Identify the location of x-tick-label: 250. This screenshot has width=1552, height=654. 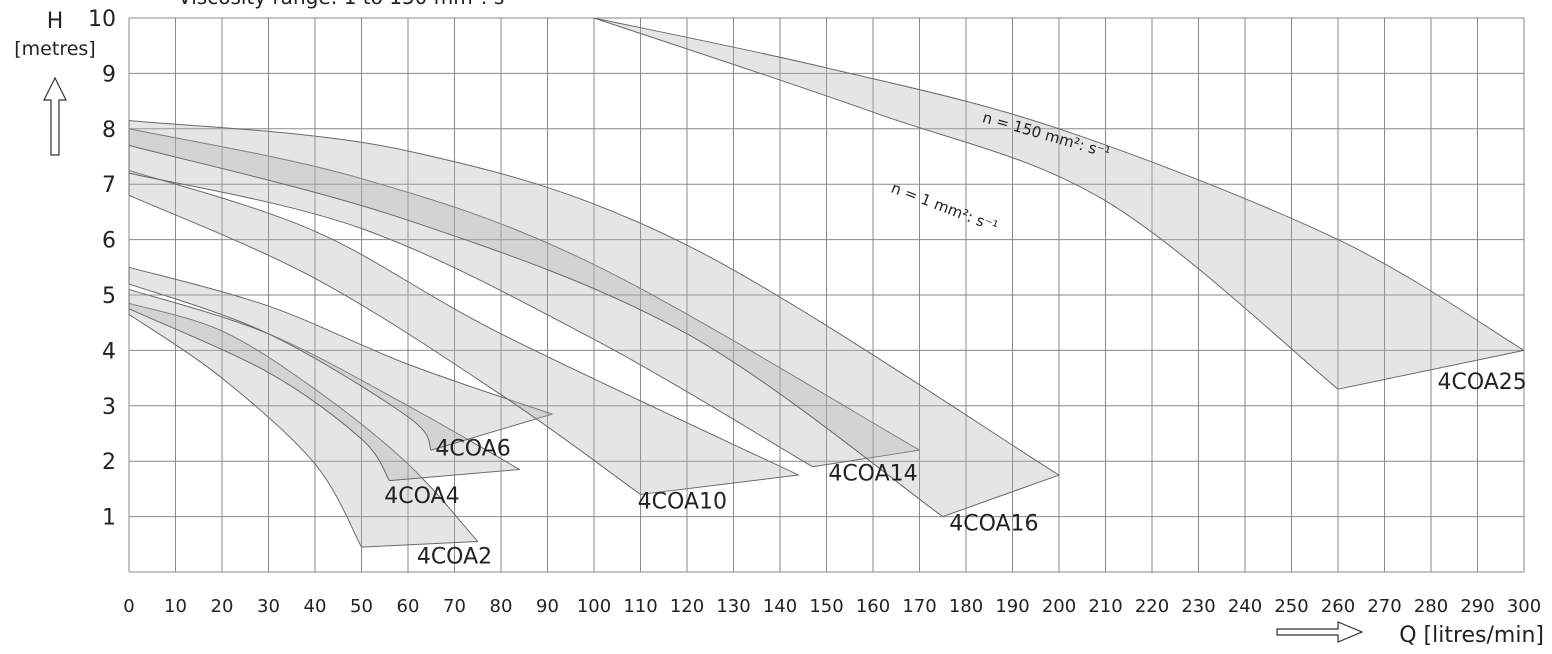
(1291, 606).